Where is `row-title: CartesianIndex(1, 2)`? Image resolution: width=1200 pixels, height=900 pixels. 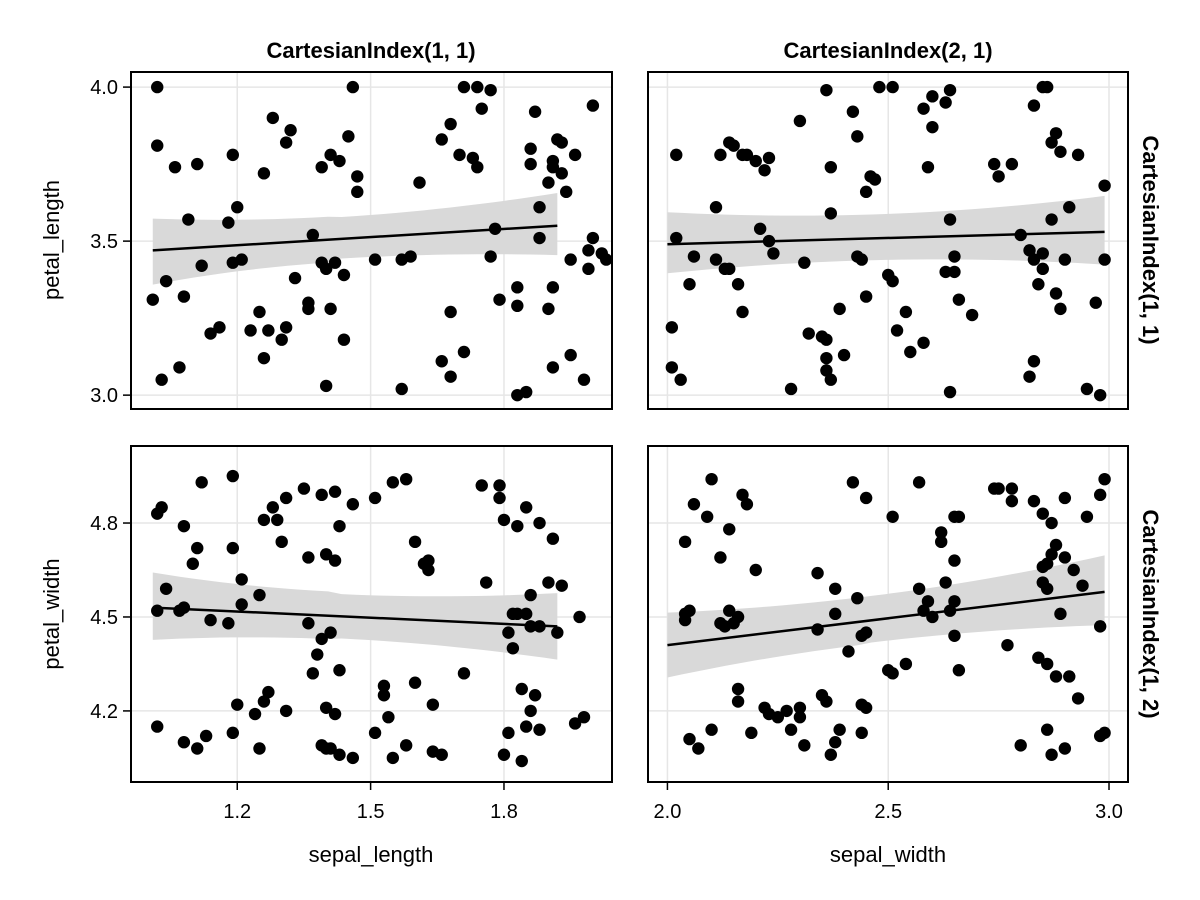 row-title: CartesianIndex(1, 2) is located at coordinates (1150, 613).